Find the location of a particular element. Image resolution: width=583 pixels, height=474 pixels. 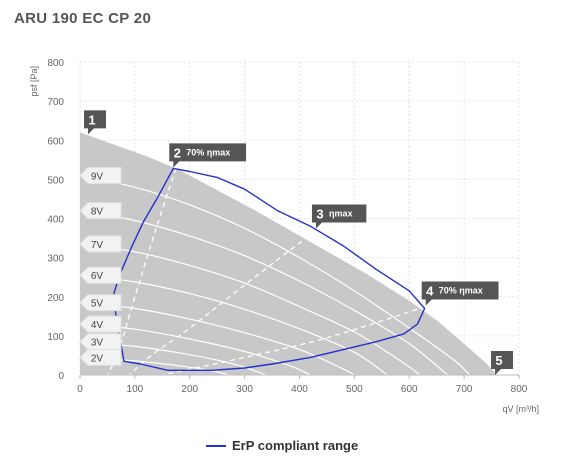

marker-2: 2 70% ηmax is located at coordinates (208, 155).